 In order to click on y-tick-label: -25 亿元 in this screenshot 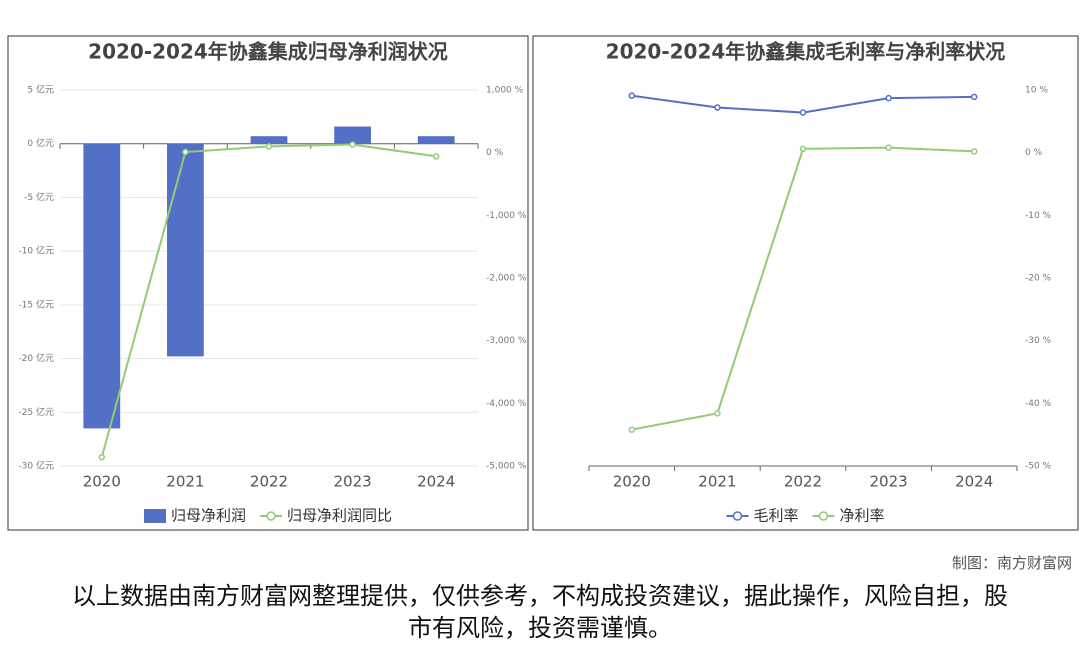, I will do `click(36, 412)`.